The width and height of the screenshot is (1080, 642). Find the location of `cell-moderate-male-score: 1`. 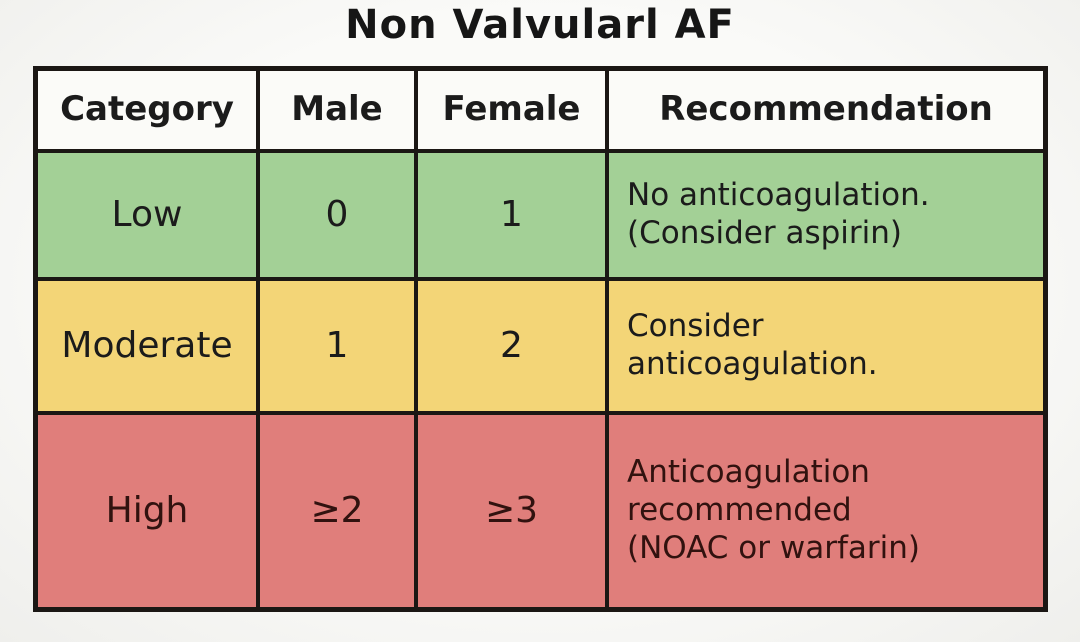

cell-moderate-male-score: 1 is located at coordinates (337, 346).